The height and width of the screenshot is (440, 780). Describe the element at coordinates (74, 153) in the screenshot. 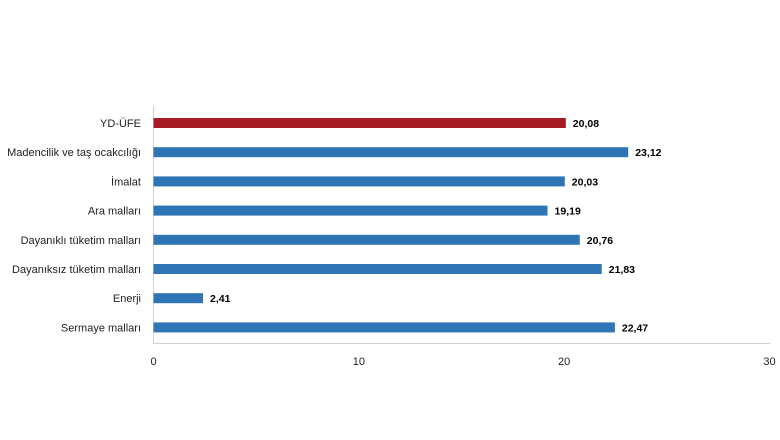

I see `category-label-1: Madencilik ve taş ocakcılığı` at that location.